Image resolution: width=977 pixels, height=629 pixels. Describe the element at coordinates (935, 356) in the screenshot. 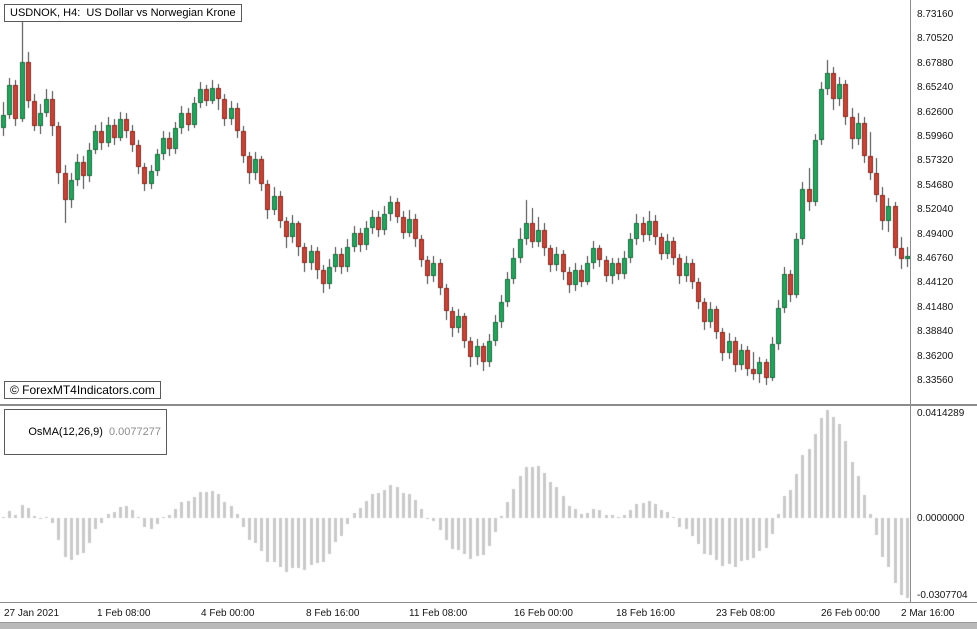

I see `price-tick: 8.36200` at that location.